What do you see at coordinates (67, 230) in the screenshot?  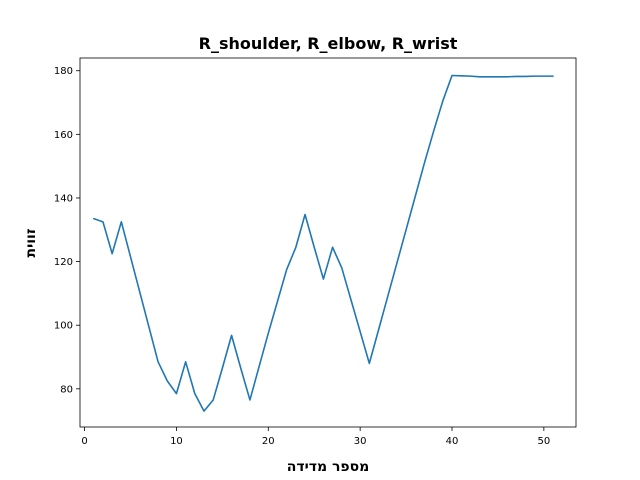 I see `y-axis: 80 100 120 140 160 180` at bounding box center [67, 230].